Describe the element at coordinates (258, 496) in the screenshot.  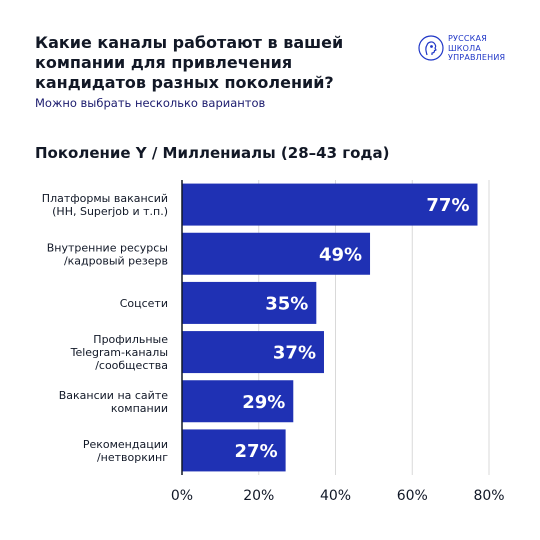
I see `x-tick-label: 20%` at that location.